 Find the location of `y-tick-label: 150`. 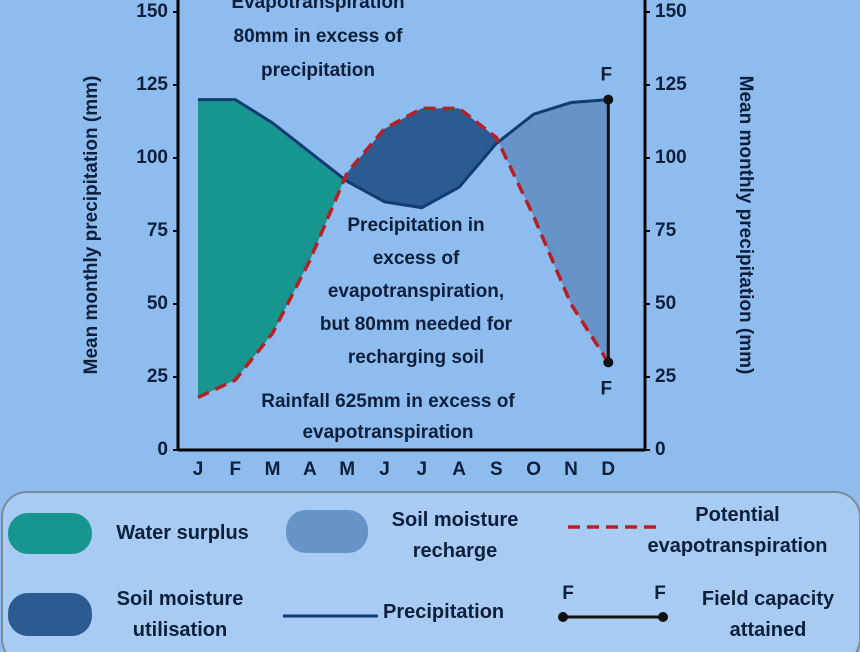

y-tick-label: 150 is located at coordinates (152, 11).